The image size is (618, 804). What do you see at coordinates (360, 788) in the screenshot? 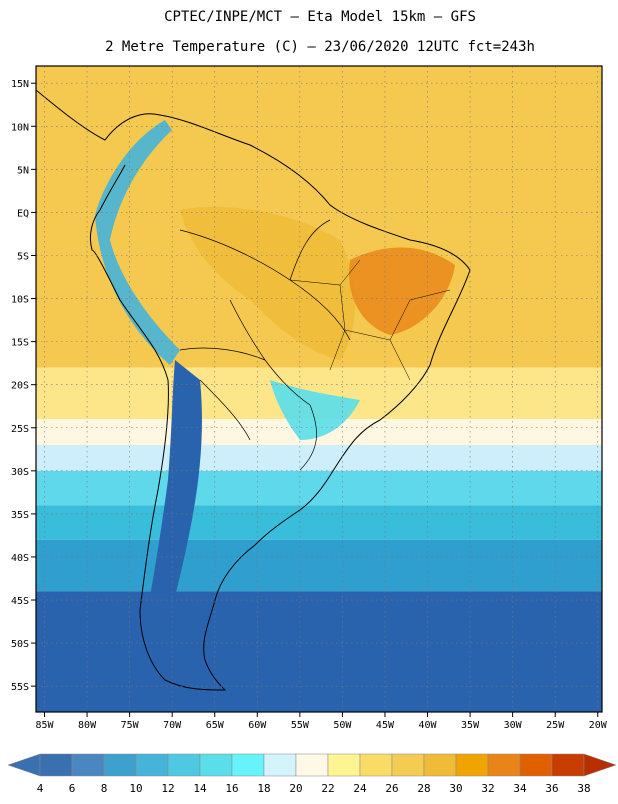
I see `colorbar-label: 24` at bounding box center [360, 788].